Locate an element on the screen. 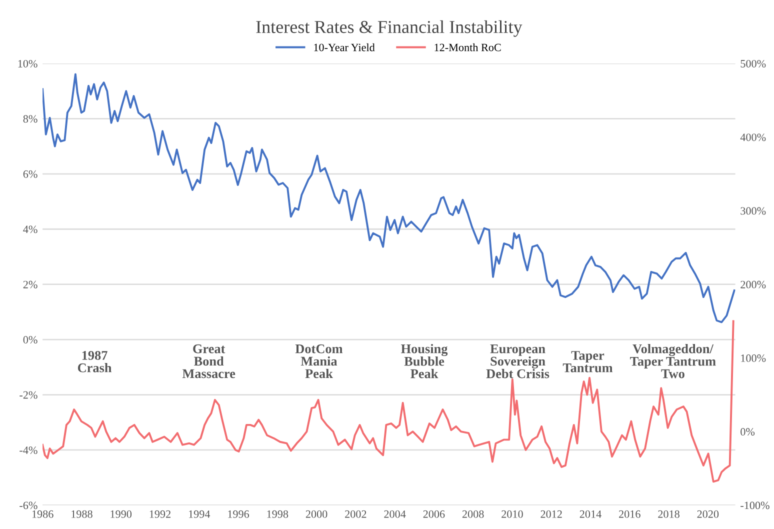 Image resolution: width=774 pixels, height=529 pixels. y2-tick-label: 300% is located at coordinates (753, 211).